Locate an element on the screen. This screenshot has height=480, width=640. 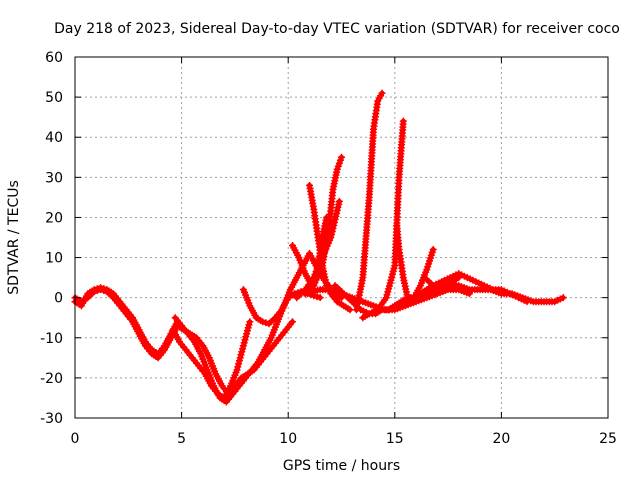
y-tick-label: 30 is located at coordinates (54, 178).